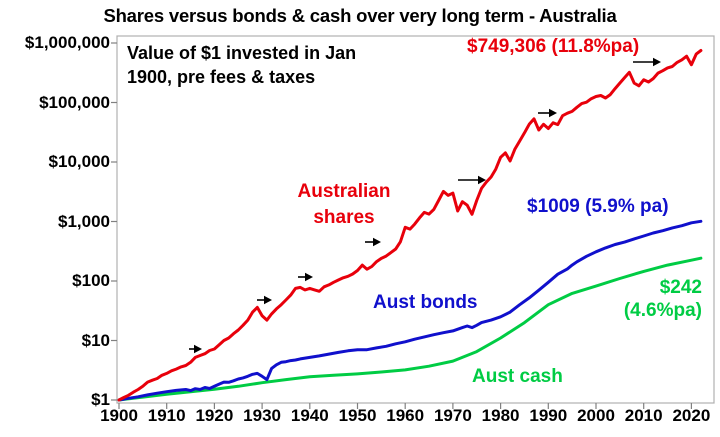 The width and height of the screenshot is (720, 437). Describe the element at coordinates (221, 77) in the screenshot. I see `note-line2: 1900, pre fees & taxes` at that location.